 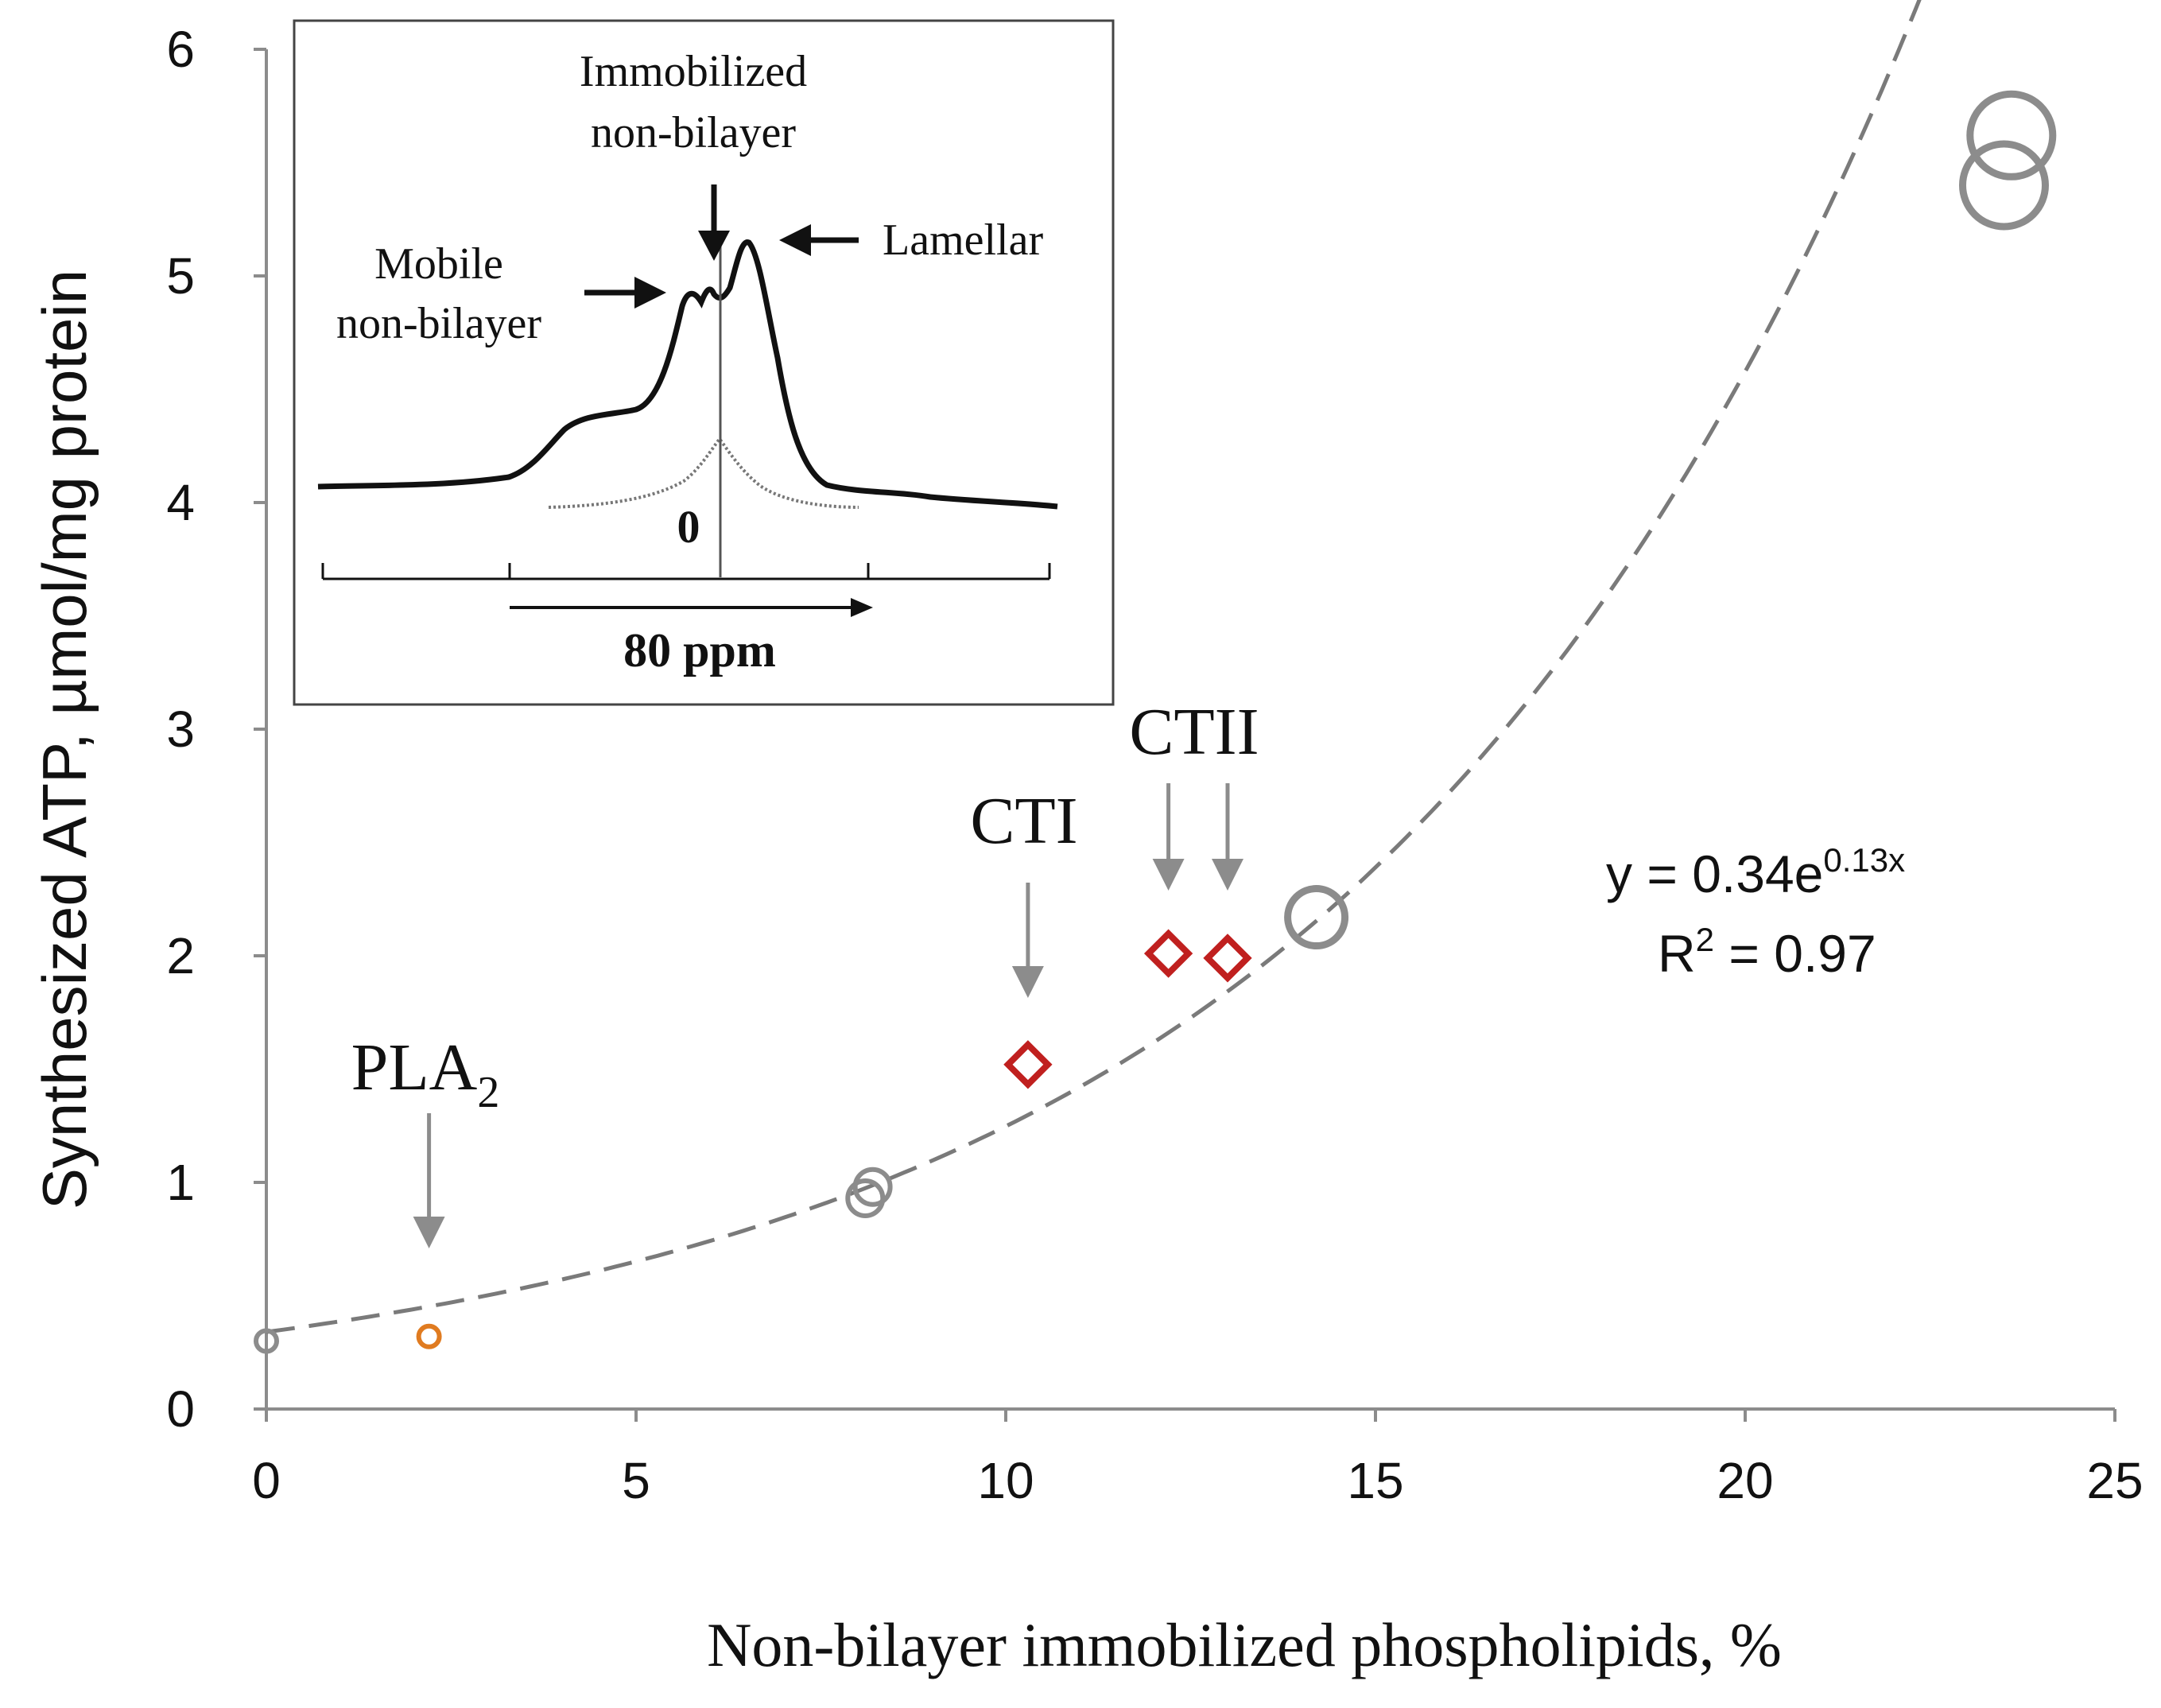 I want to click on y-ticks: 0 1 2 3 4 5 6, so click(x=216, y=729).